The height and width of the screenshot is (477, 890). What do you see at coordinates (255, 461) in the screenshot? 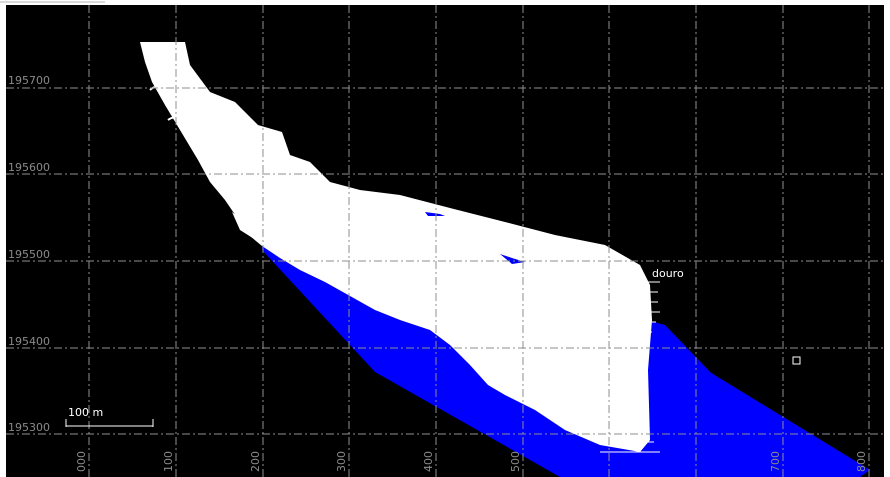
I see `x-tick-label: 200` at bounding box center [255, 461].